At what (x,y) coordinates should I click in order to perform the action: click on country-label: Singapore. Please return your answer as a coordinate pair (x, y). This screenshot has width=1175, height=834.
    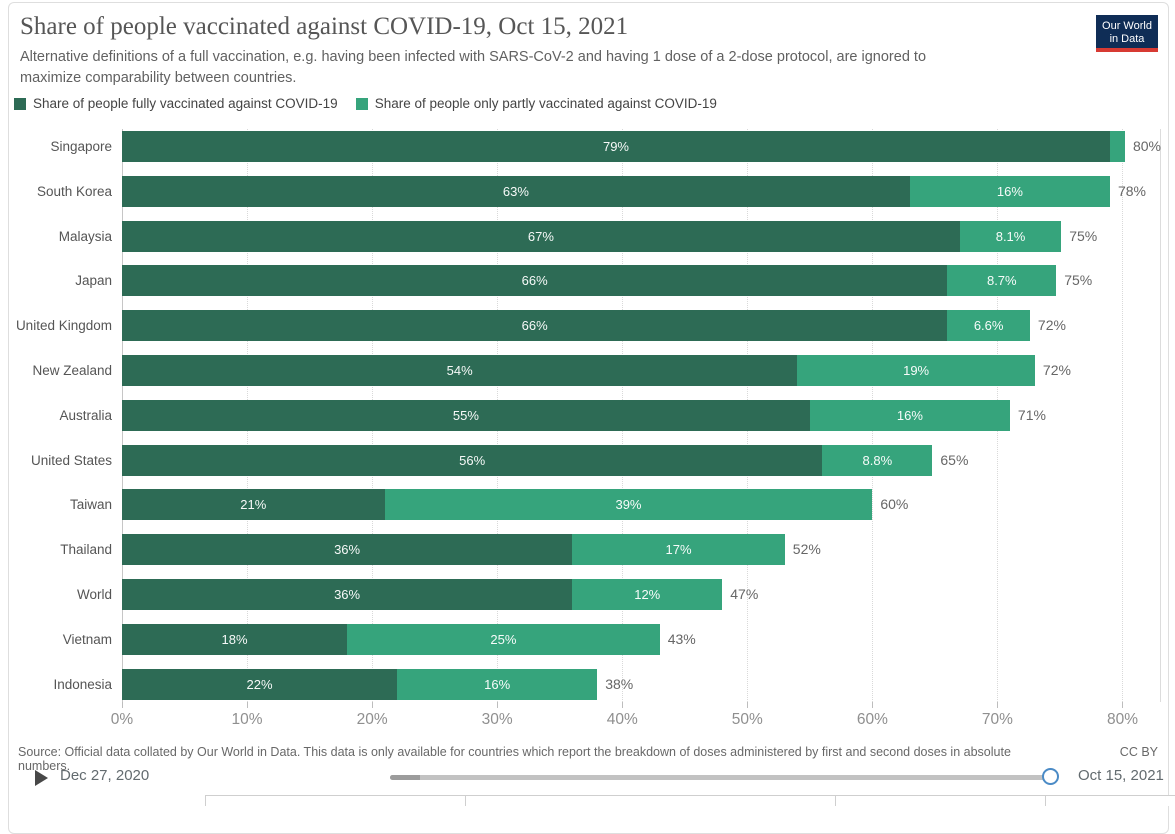
    Looking at the image, I should click on (81, 146).